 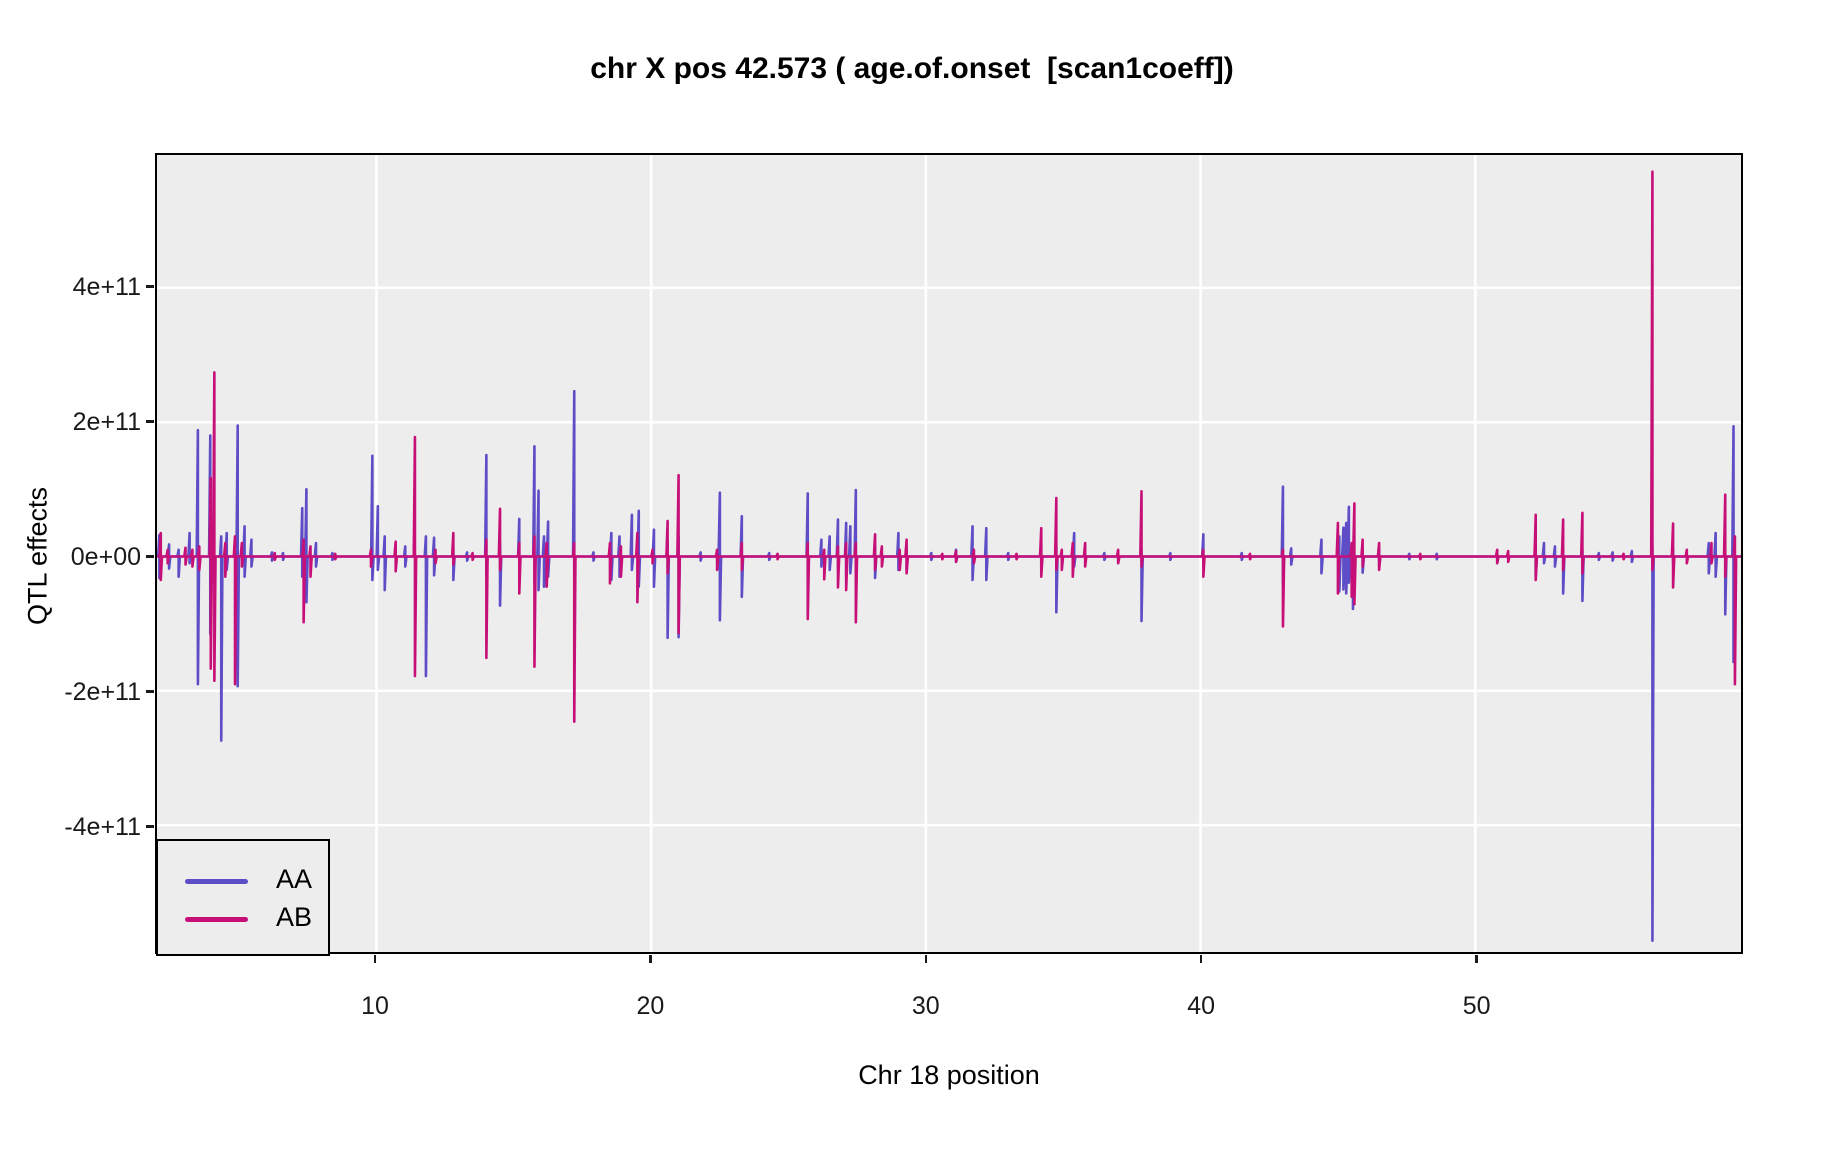 What do you see at coordinates (925, 1006) in the screenshot?
I see `x-tick-label-30: 30` at bounding box center [925, 1006].